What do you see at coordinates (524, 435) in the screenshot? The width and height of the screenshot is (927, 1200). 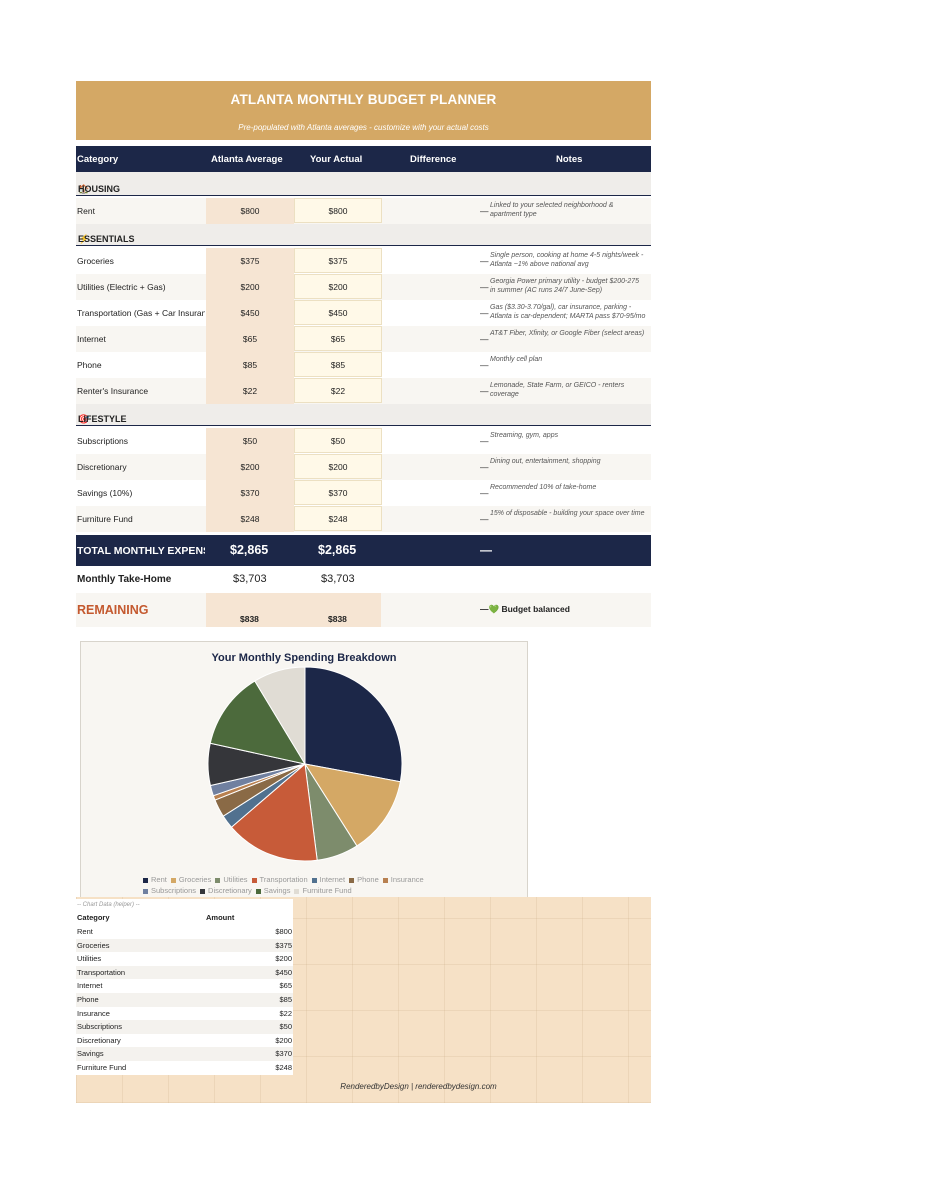 I see `row-note: Streaming, gym, apps` at bounding box center [524, 435].